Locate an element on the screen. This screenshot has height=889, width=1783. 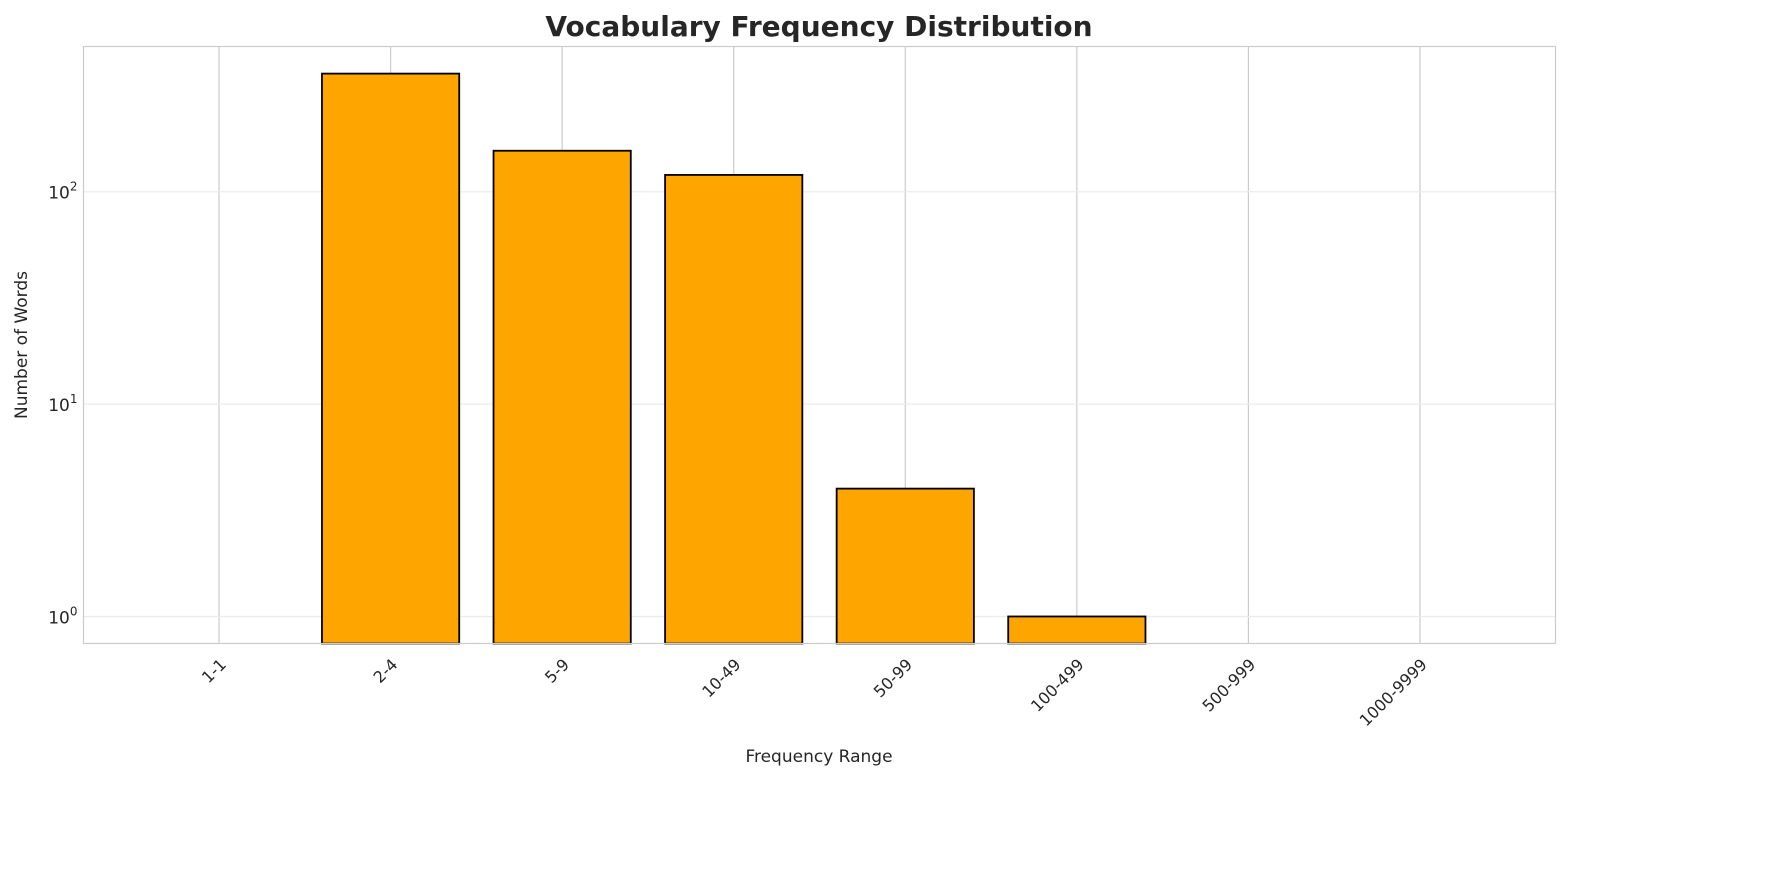
x-tick-label: 10-49 is located at coordinates (721, 678).